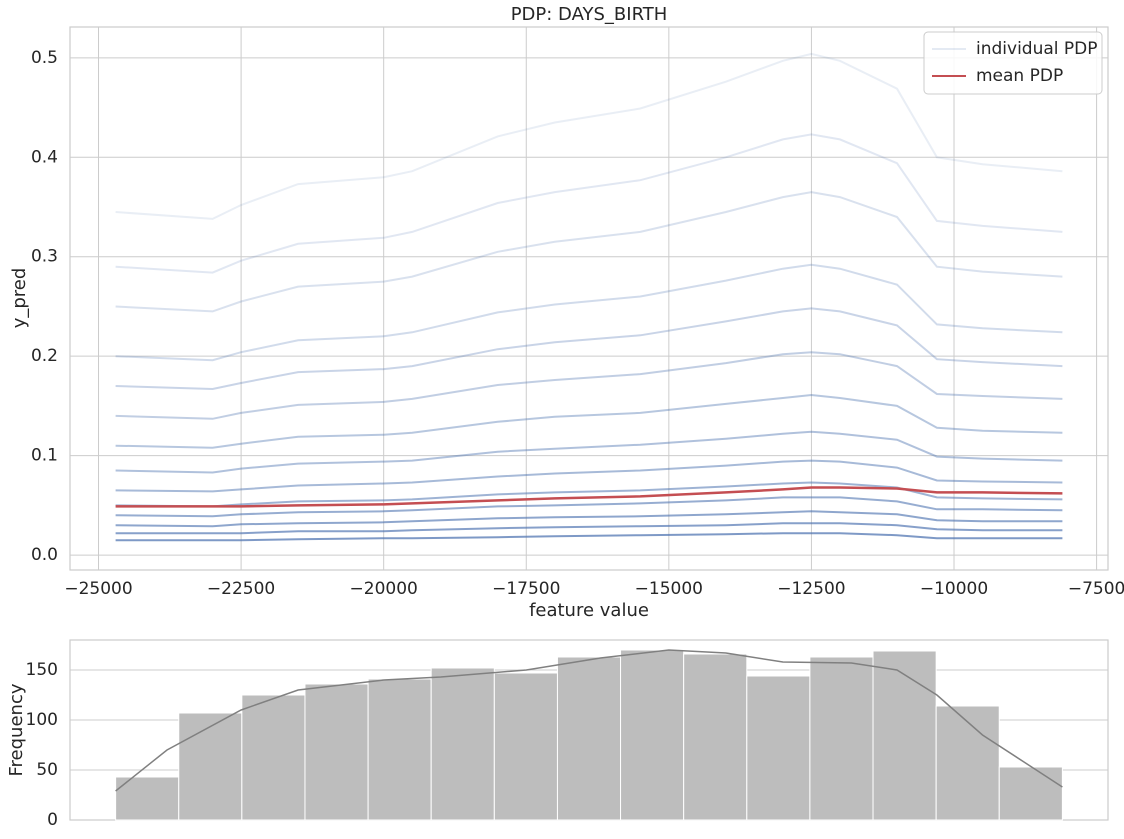 Image resolution: width=1124 pixels, height=839 pixels. Describe the element at coordinates (44, 58) in the screenshot. I see `y-tick-label: 0.5` at that location.